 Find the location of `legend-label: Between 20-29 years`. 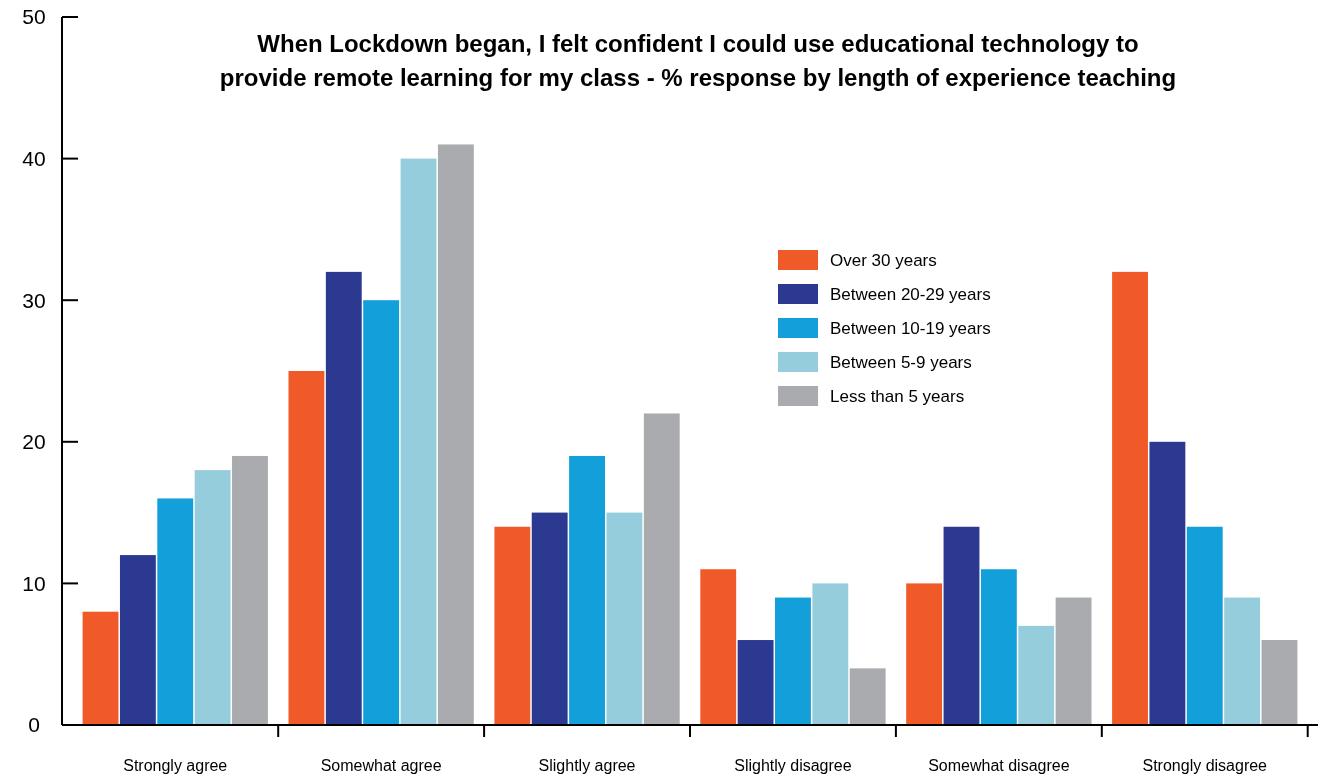

legend-label: Between 20-29 years is located at coordinates (910, 294).